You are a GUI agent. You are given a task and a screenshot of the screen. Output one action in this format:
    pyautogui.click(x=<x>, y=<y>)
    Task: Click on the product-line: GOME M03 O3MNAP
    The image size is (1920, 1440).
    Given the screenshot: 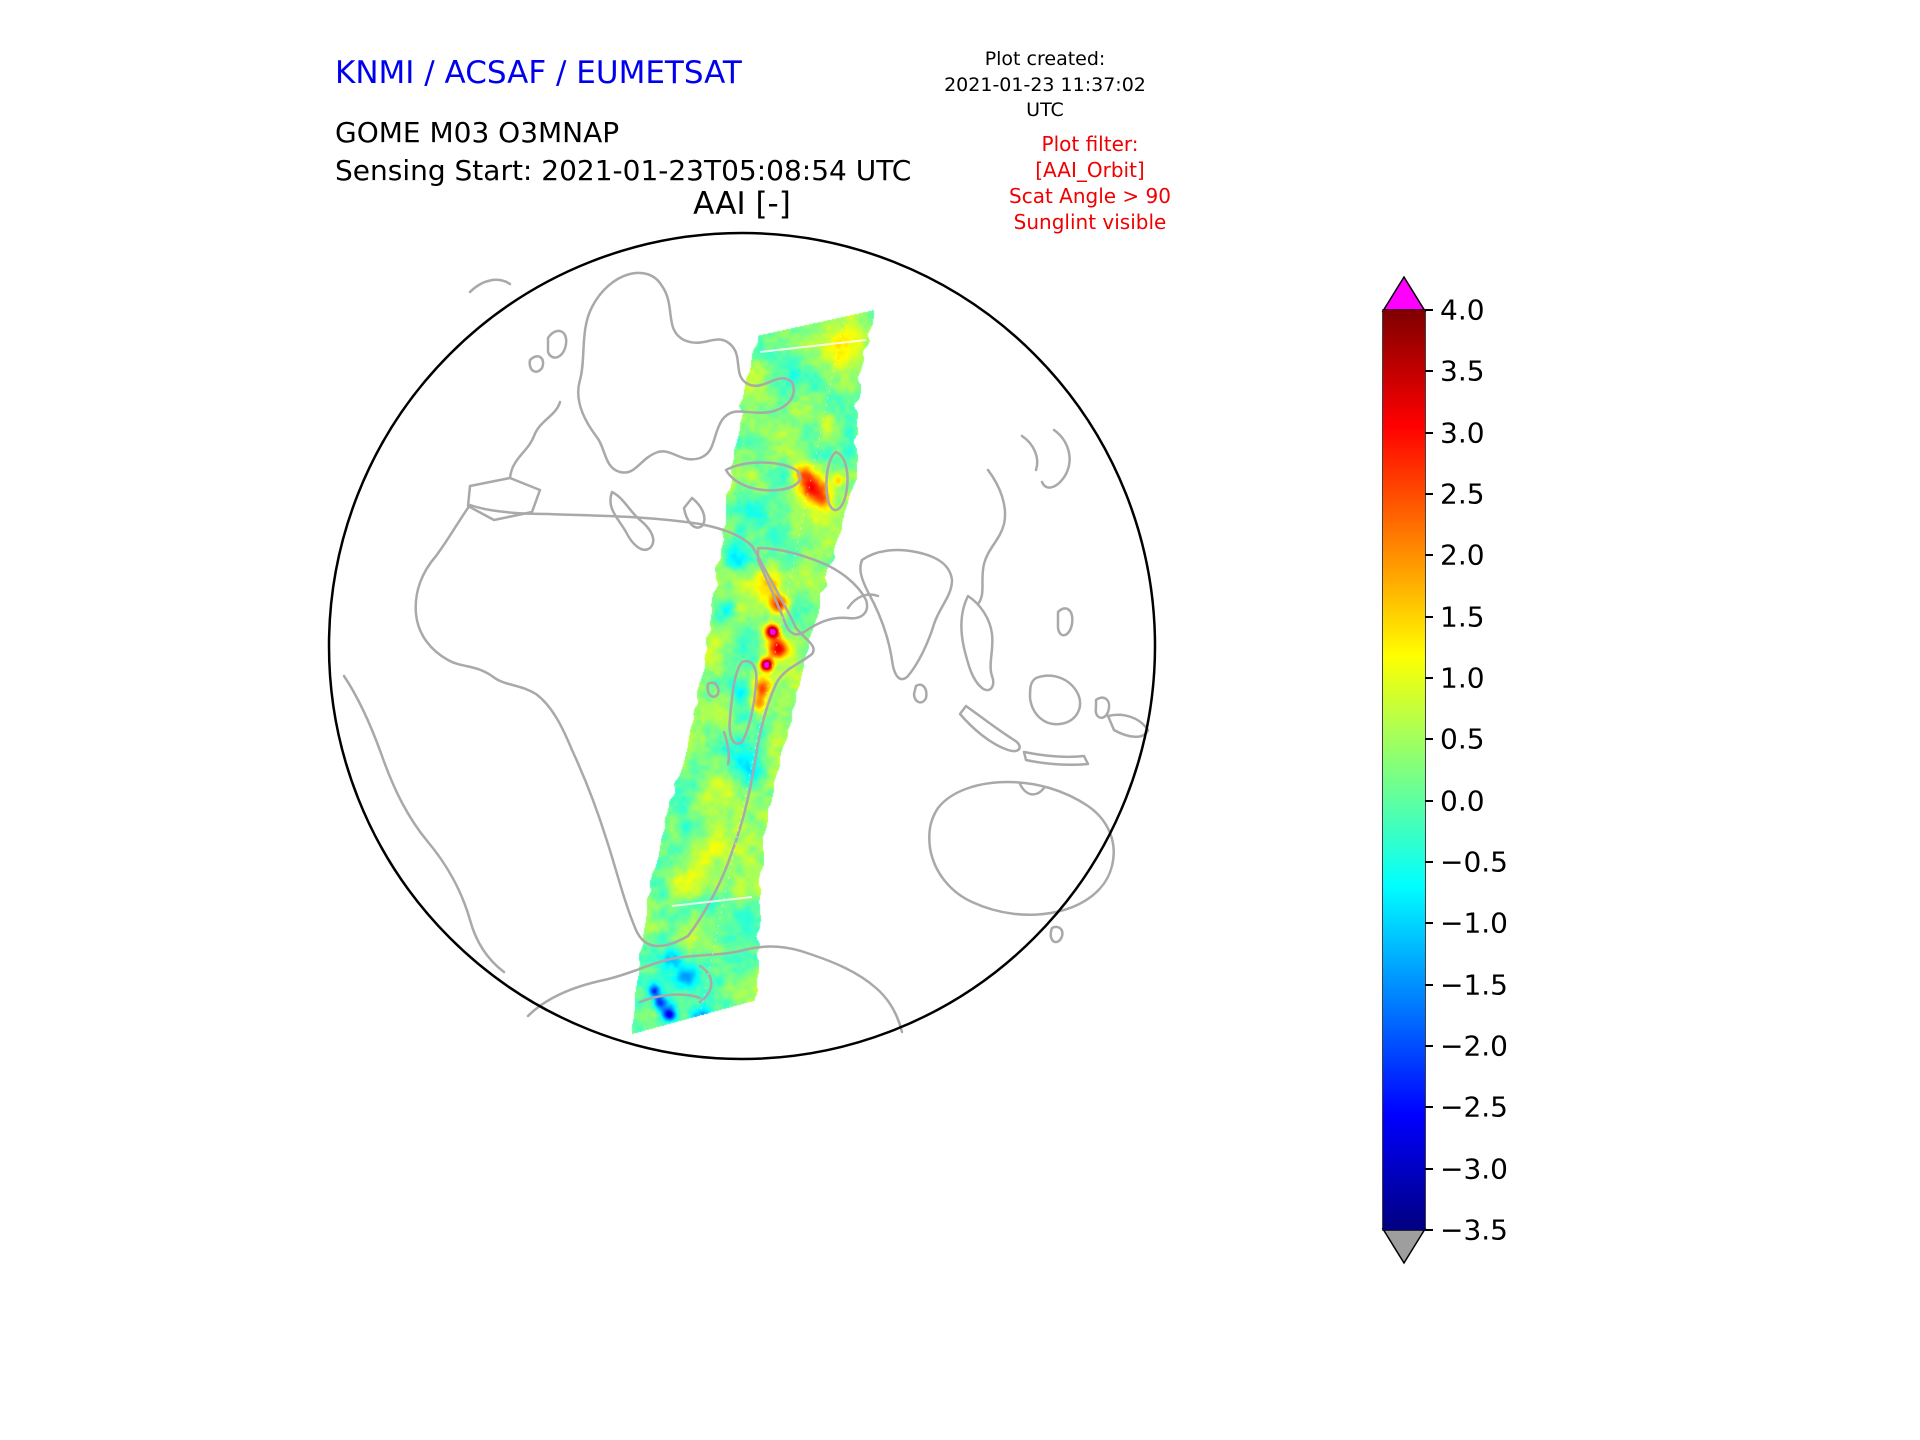 What is the action you would take?
    pyautogui.click(x=477, y=132)
    